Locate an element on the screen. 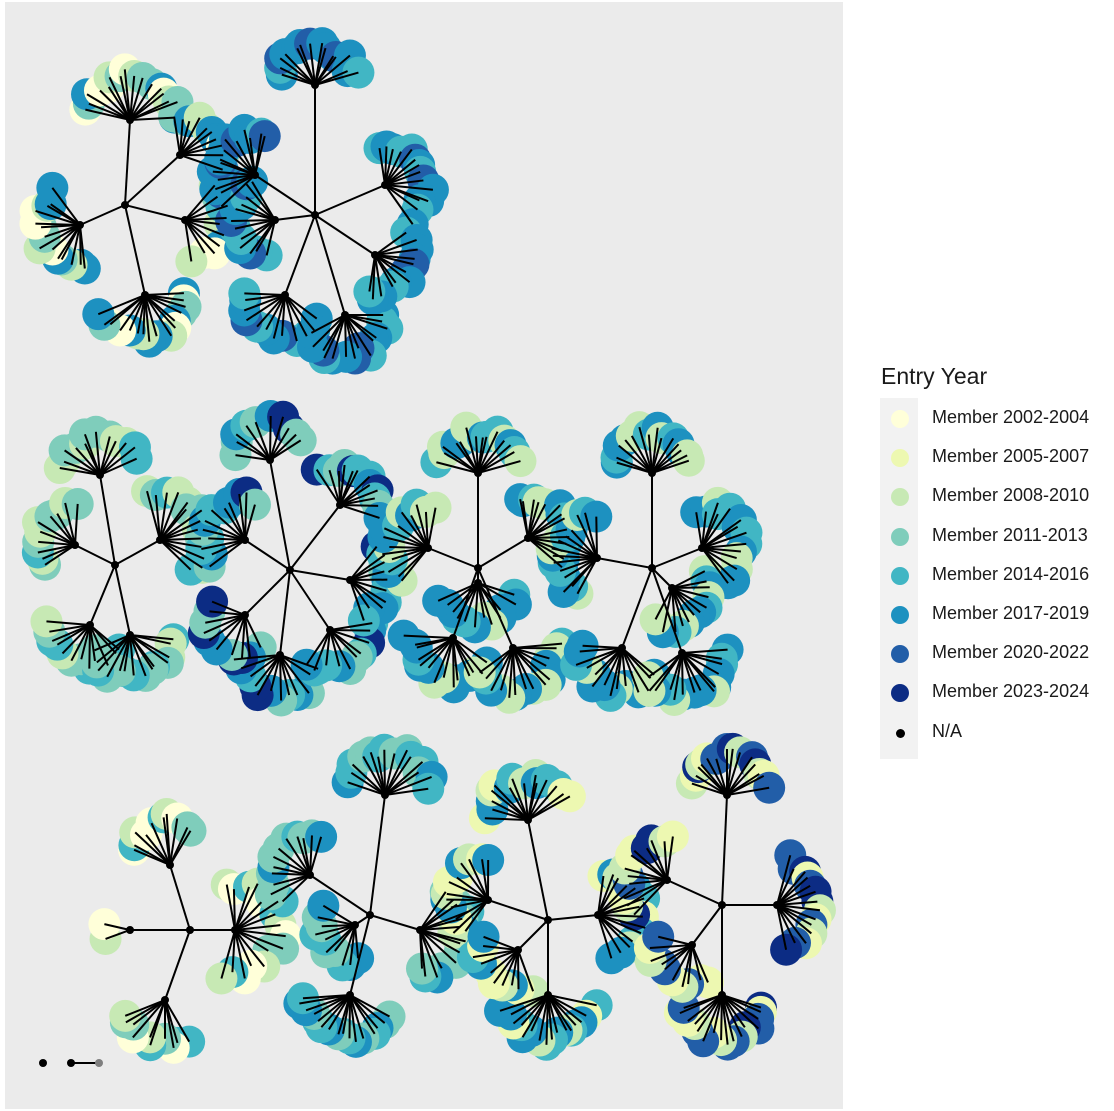 The image size is (1114, 1111). legend-title: Entry Year is located at coordinates (934, 376).